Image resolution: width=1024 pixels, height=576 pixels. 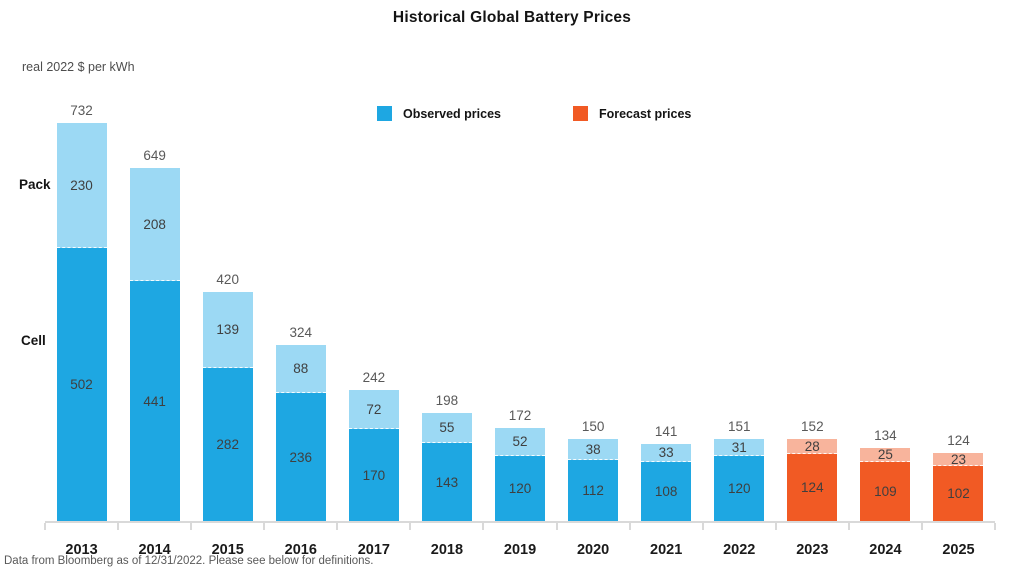 What do you see at coordinates (534, 113) in the screenshot?
I see `legend: Observed prices Forecast prices` at bounding box center [534, 113].